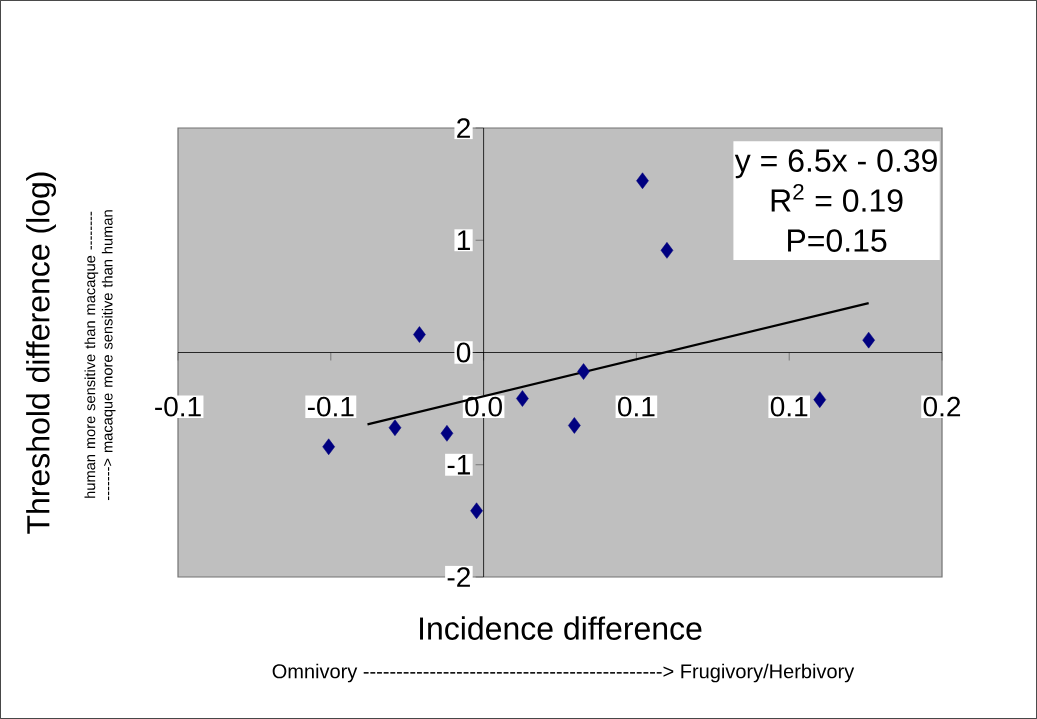  I want to click on y-axis-title: Threshold difference (log), so click(41, 353).